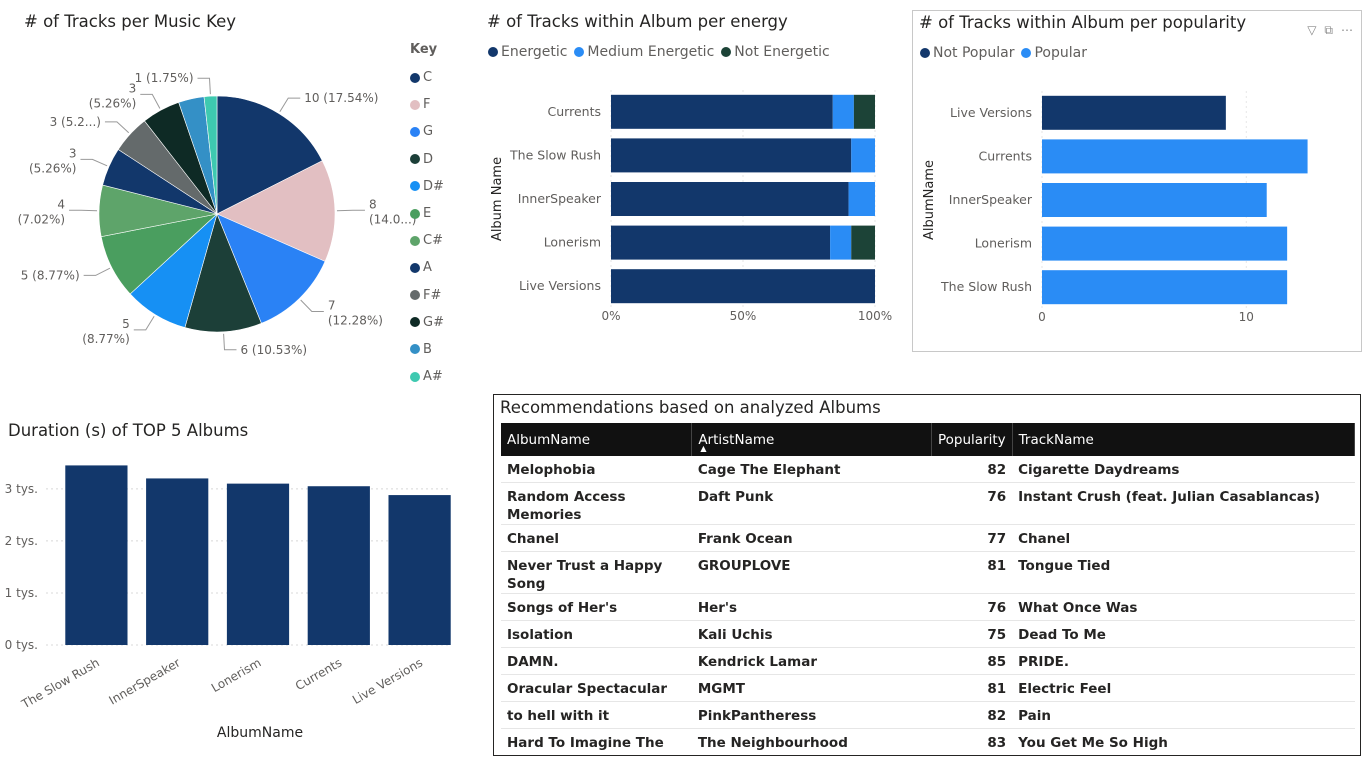 The height and width of the screenshot is (758, 1365). What do you see at coordinates (427, 349) in the screenshot?
I see `pie-legend-item-b: B` at bounding box center [427, 349].